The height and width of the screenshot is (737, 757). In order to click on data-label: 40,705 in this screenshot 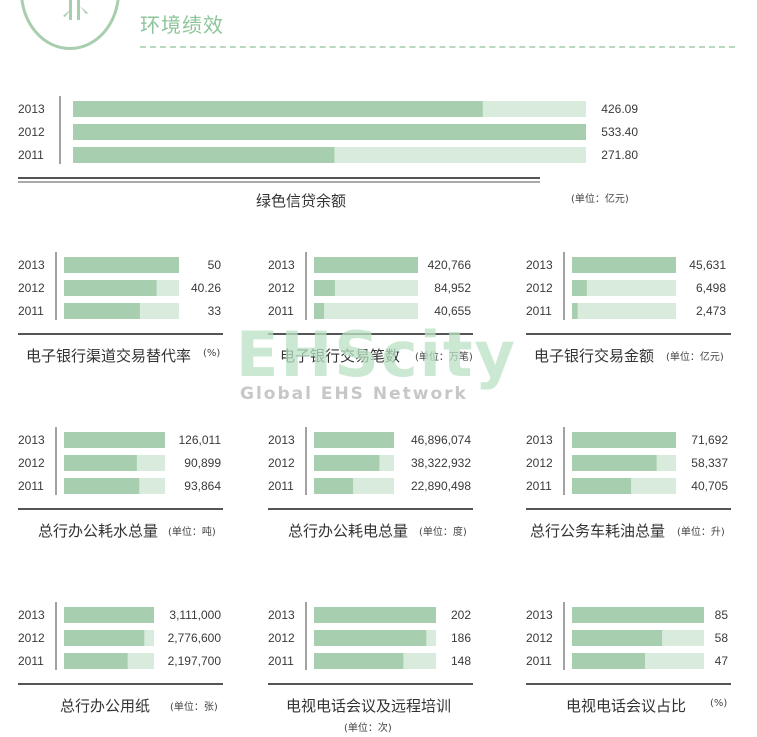, I will do `click(709, 486)`.